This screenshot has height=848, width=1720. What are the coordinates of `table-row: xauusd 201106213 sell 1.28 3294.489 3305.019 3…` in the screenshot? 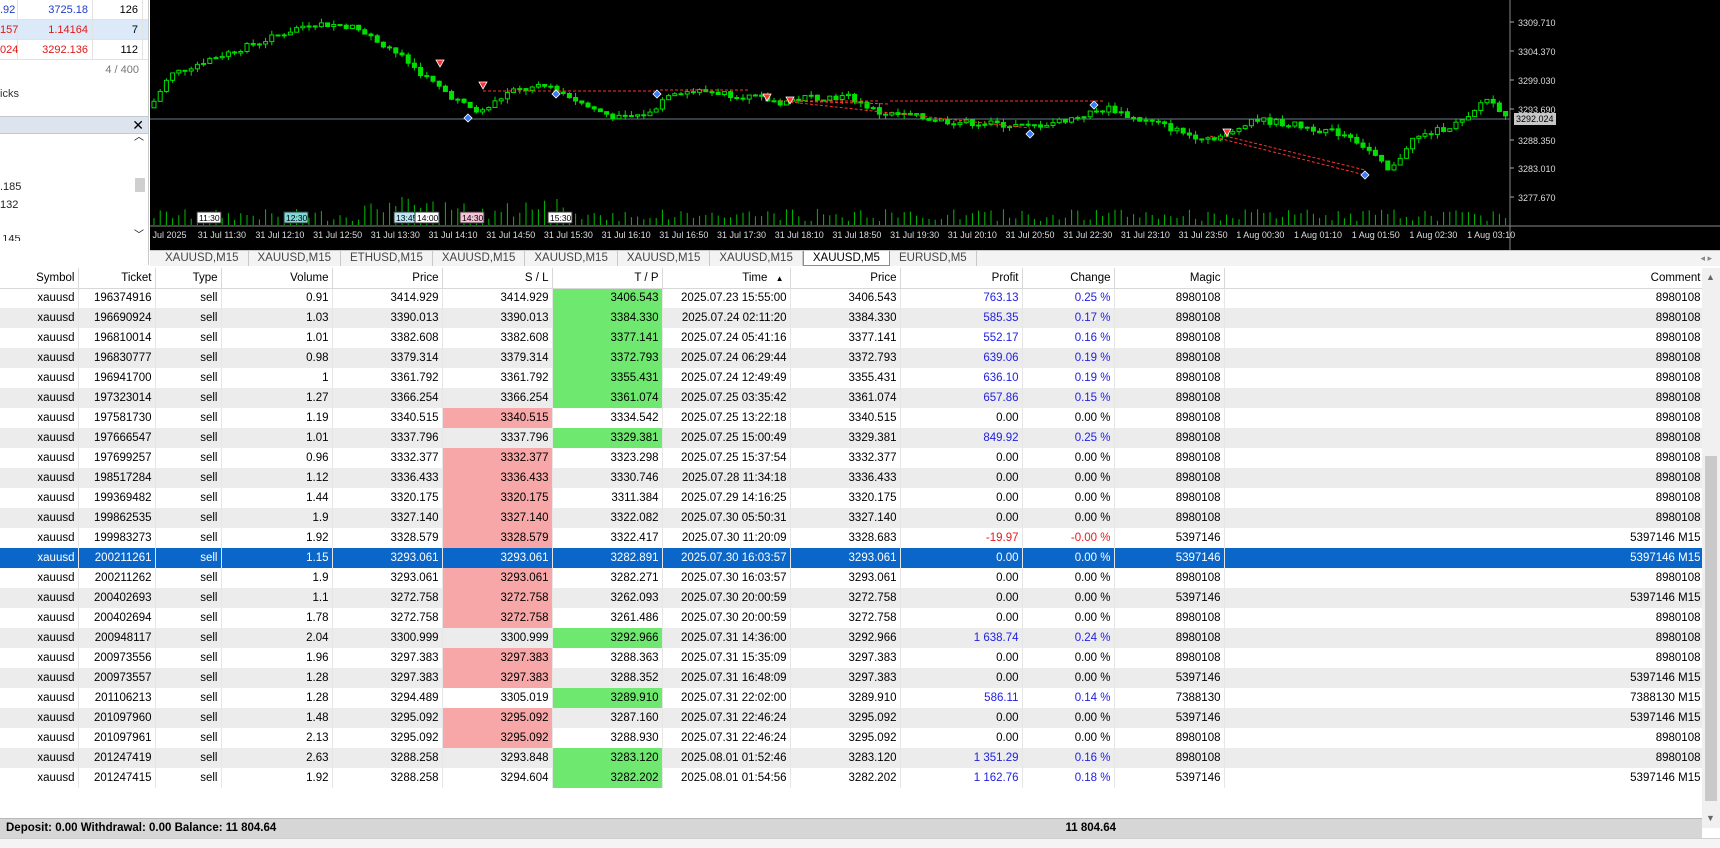 It's located at (852, 698).